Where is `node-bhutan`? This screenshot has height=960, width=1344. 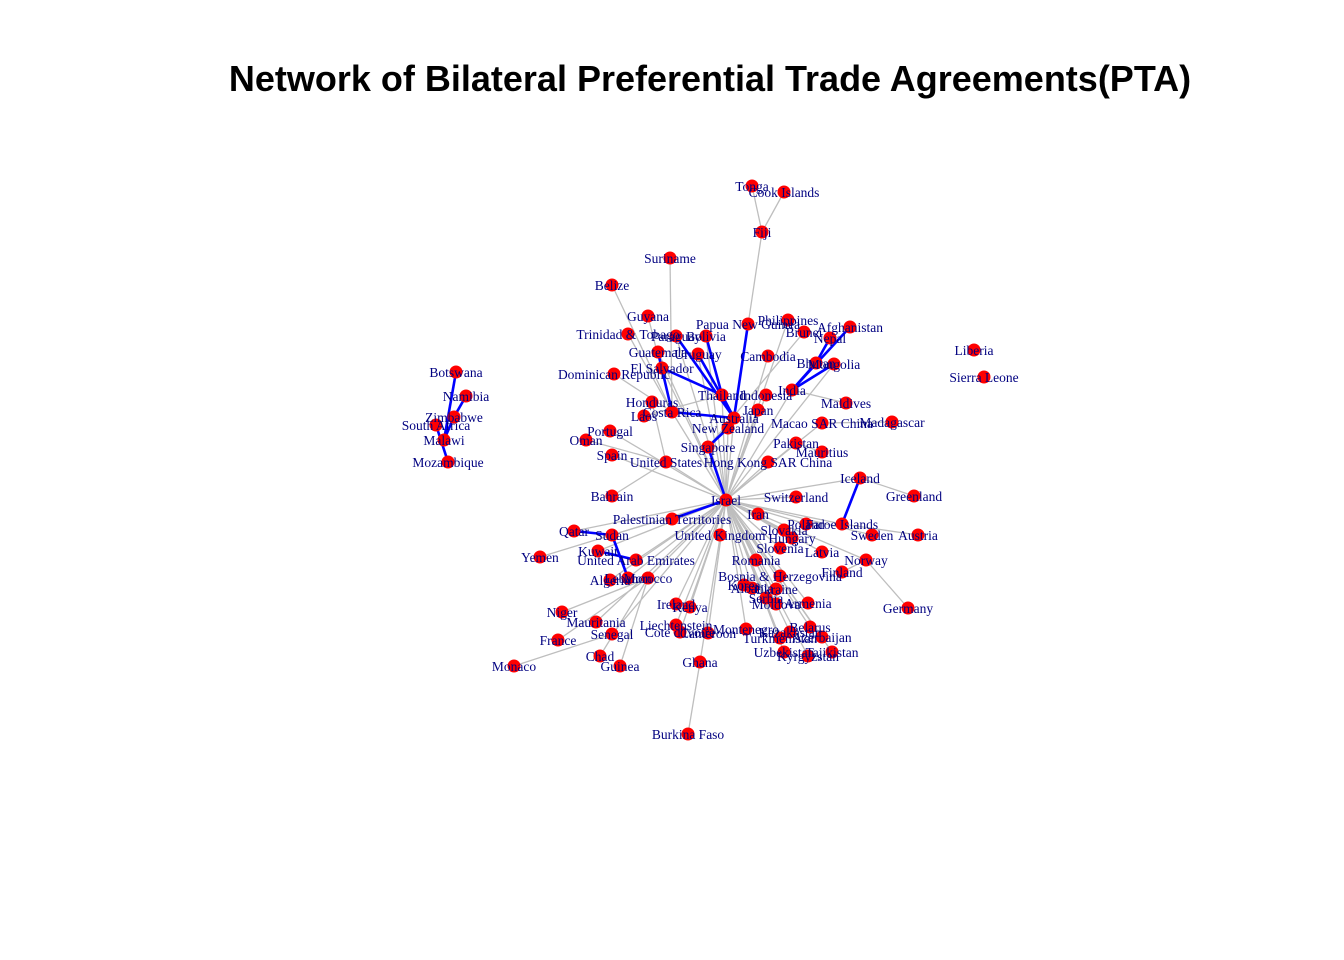
node-bhutan is located at coordinates (816, 363).